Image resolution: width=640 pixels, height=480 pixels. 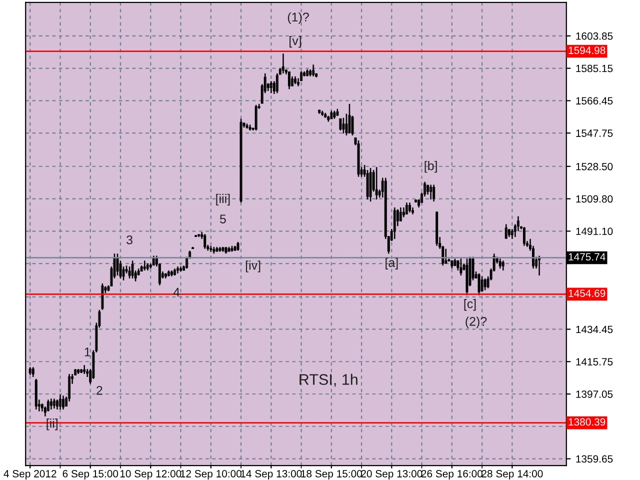 What do you see at coordinates (594, 36) in the screenshot?
I see `y-tick-label: 1603.85` at bounding box center [594, 36].